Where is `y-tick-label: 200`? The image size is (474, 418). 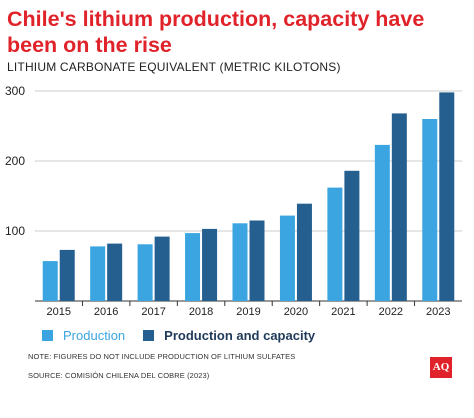
y-tick-label: 200 is located at coordinates (15, 161).